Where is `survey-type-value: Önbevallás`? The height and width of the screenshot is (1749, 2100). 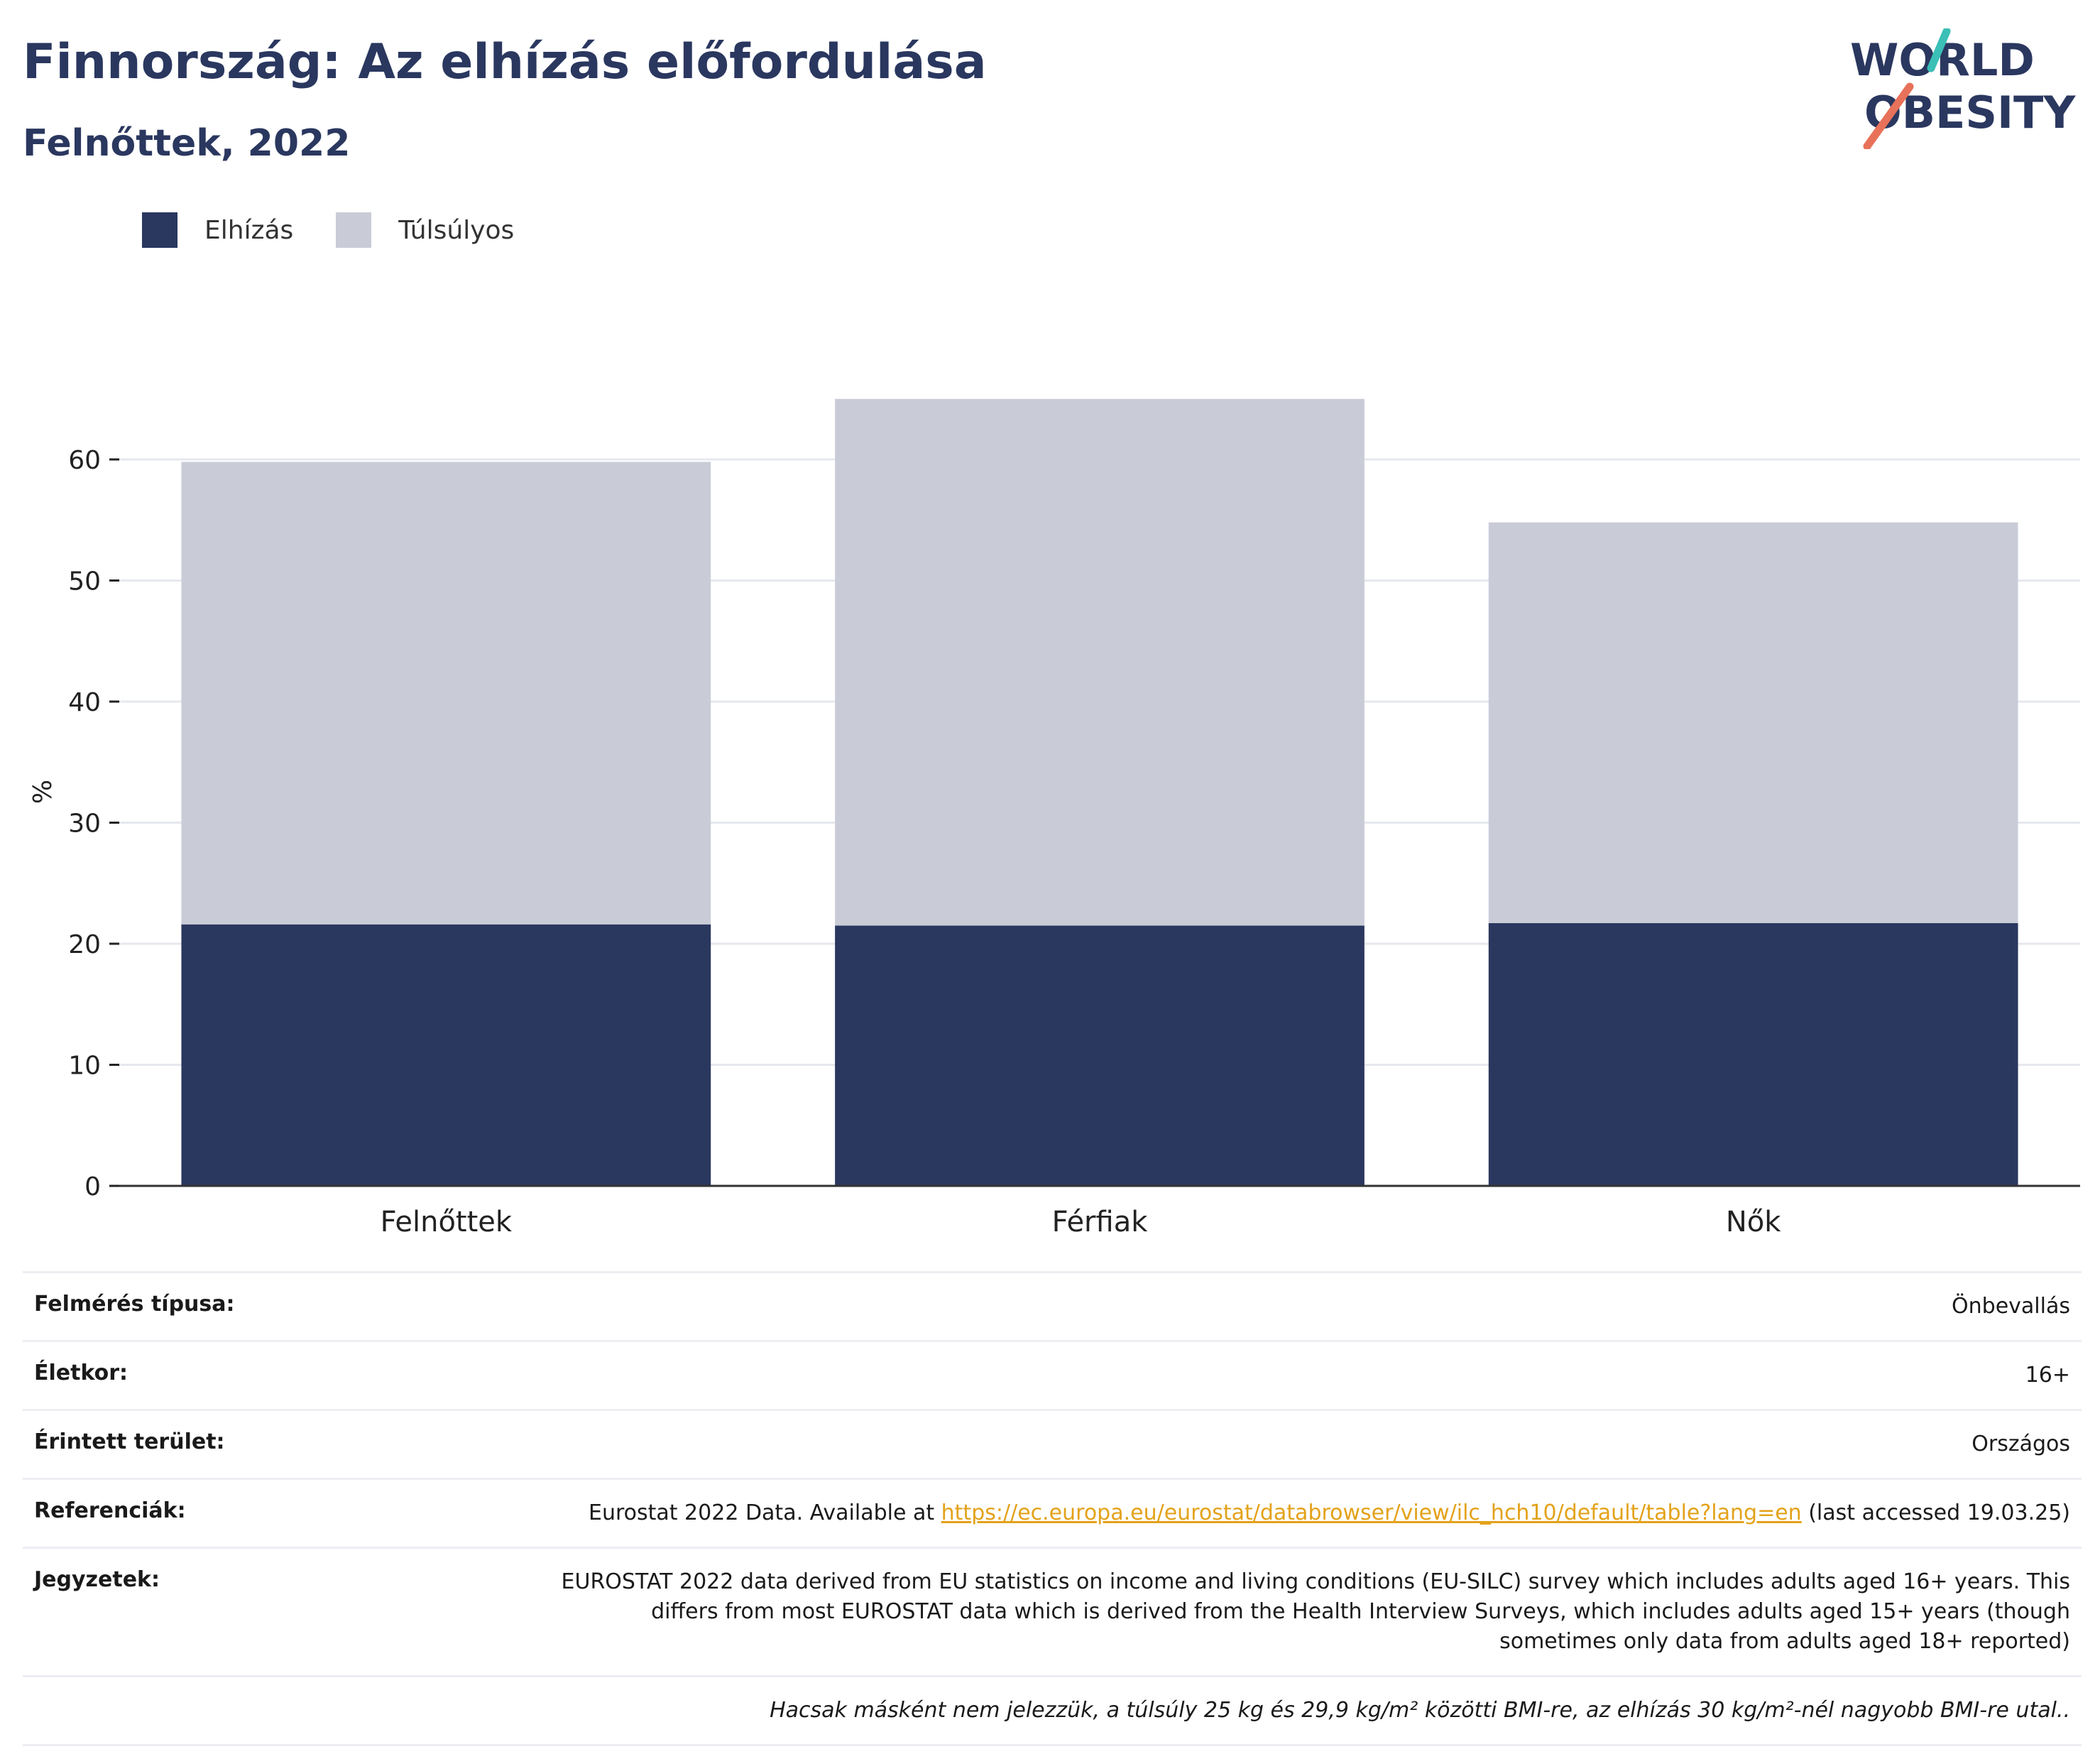
survey-type-value: Önbevallás is located at coordinates (2011, 1306).